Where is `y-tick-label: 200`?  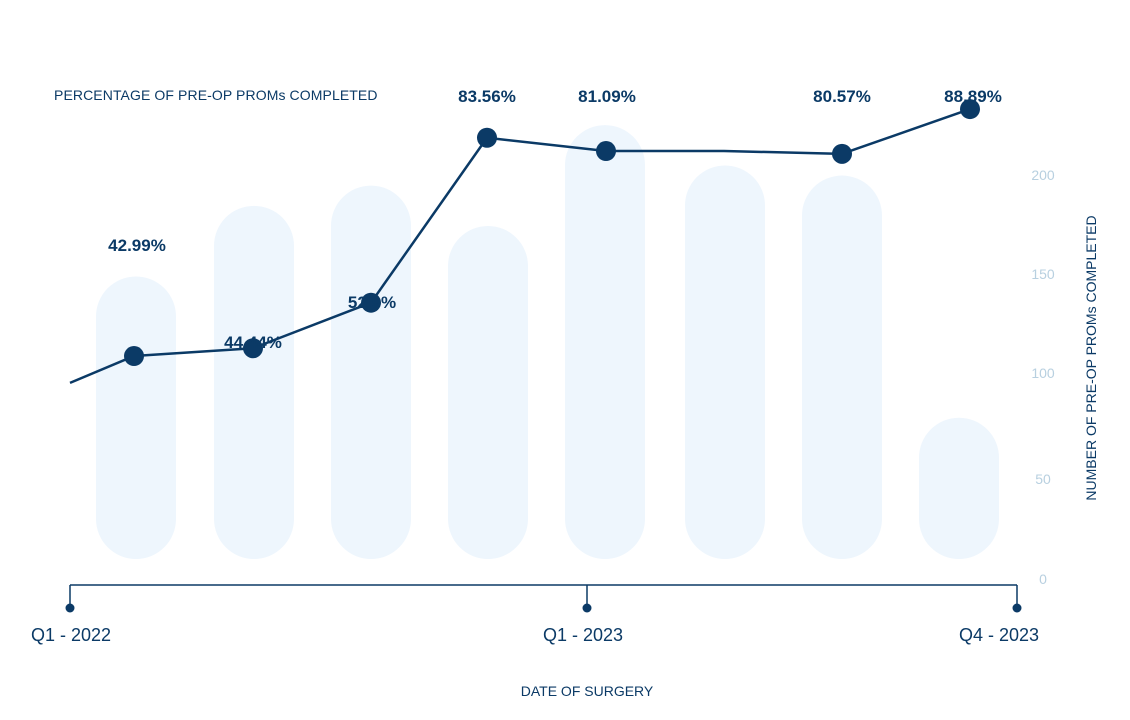 y-tick-label: 200 is located at coordinates (1043, 175).